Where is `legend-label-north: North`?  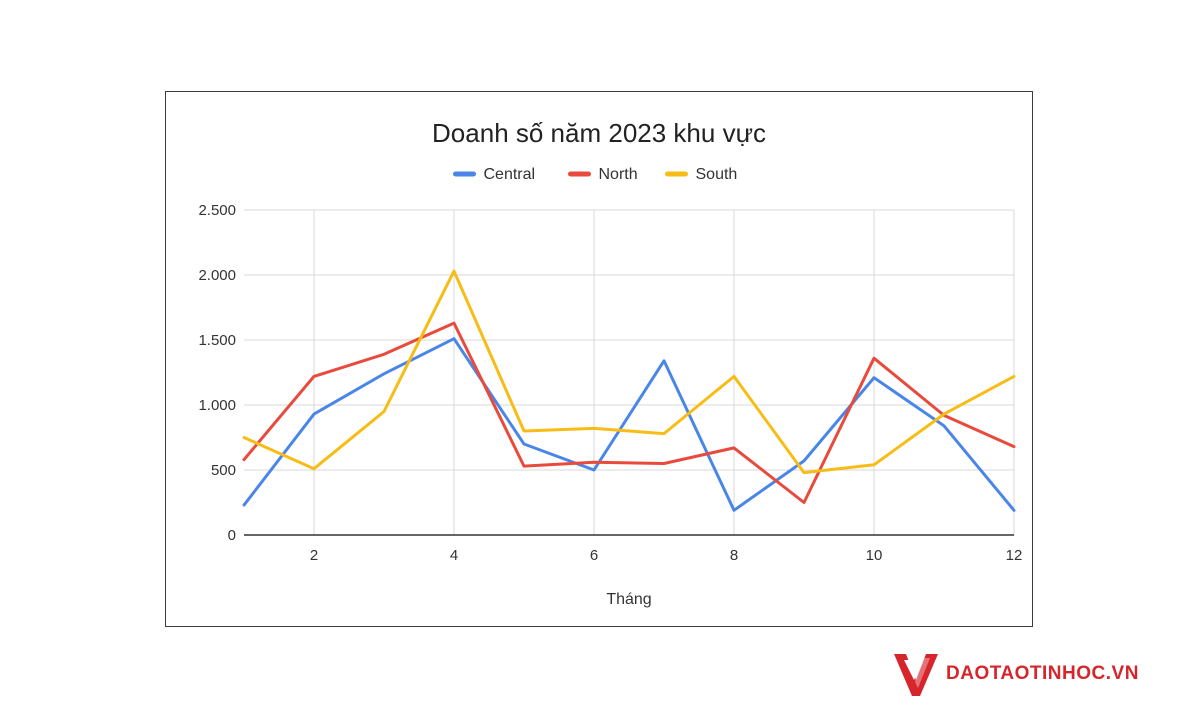 legend-label-north: North is located at coordinates (618, 174).